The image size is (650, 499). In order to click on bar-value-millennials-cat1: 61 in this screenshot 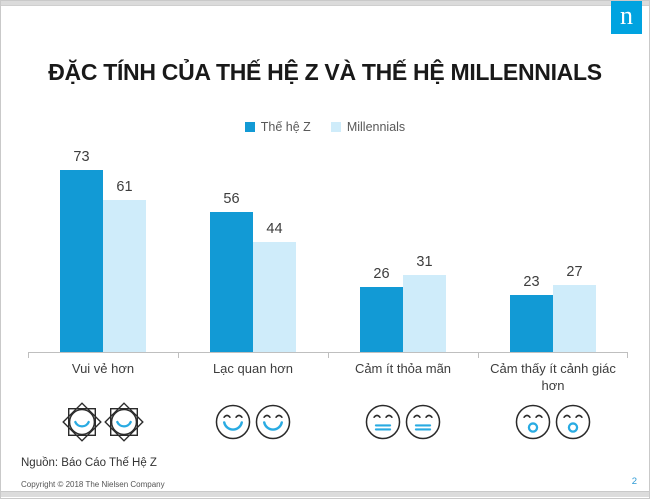, I will do `click(124, 186)`.